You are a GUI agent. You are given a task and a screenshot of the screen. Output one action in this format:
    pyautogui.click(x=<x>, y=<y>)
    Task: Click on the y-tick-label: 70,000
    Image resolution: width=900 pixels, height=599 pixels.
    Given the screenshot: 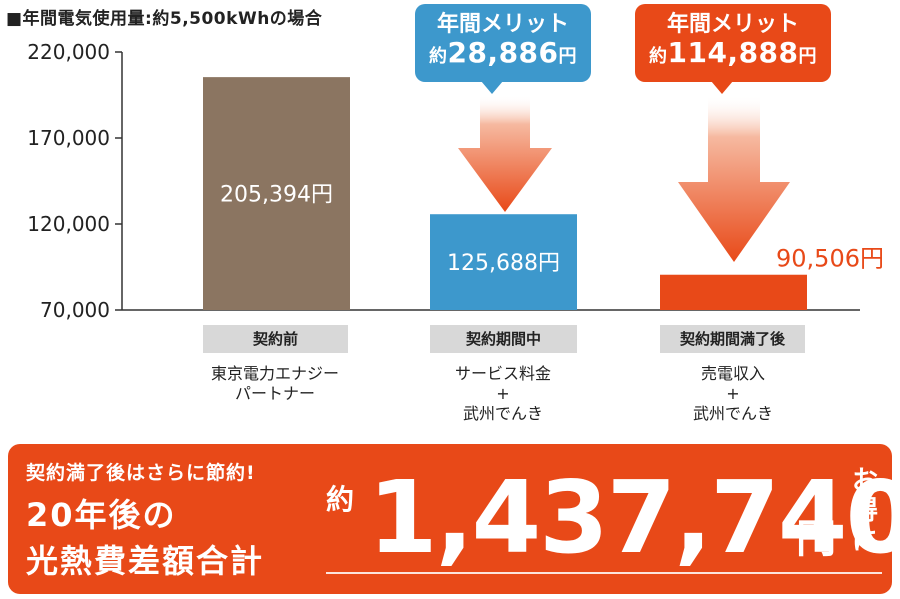 What is the action you would take?
    pyautogui.click(x=75, y=309)
    